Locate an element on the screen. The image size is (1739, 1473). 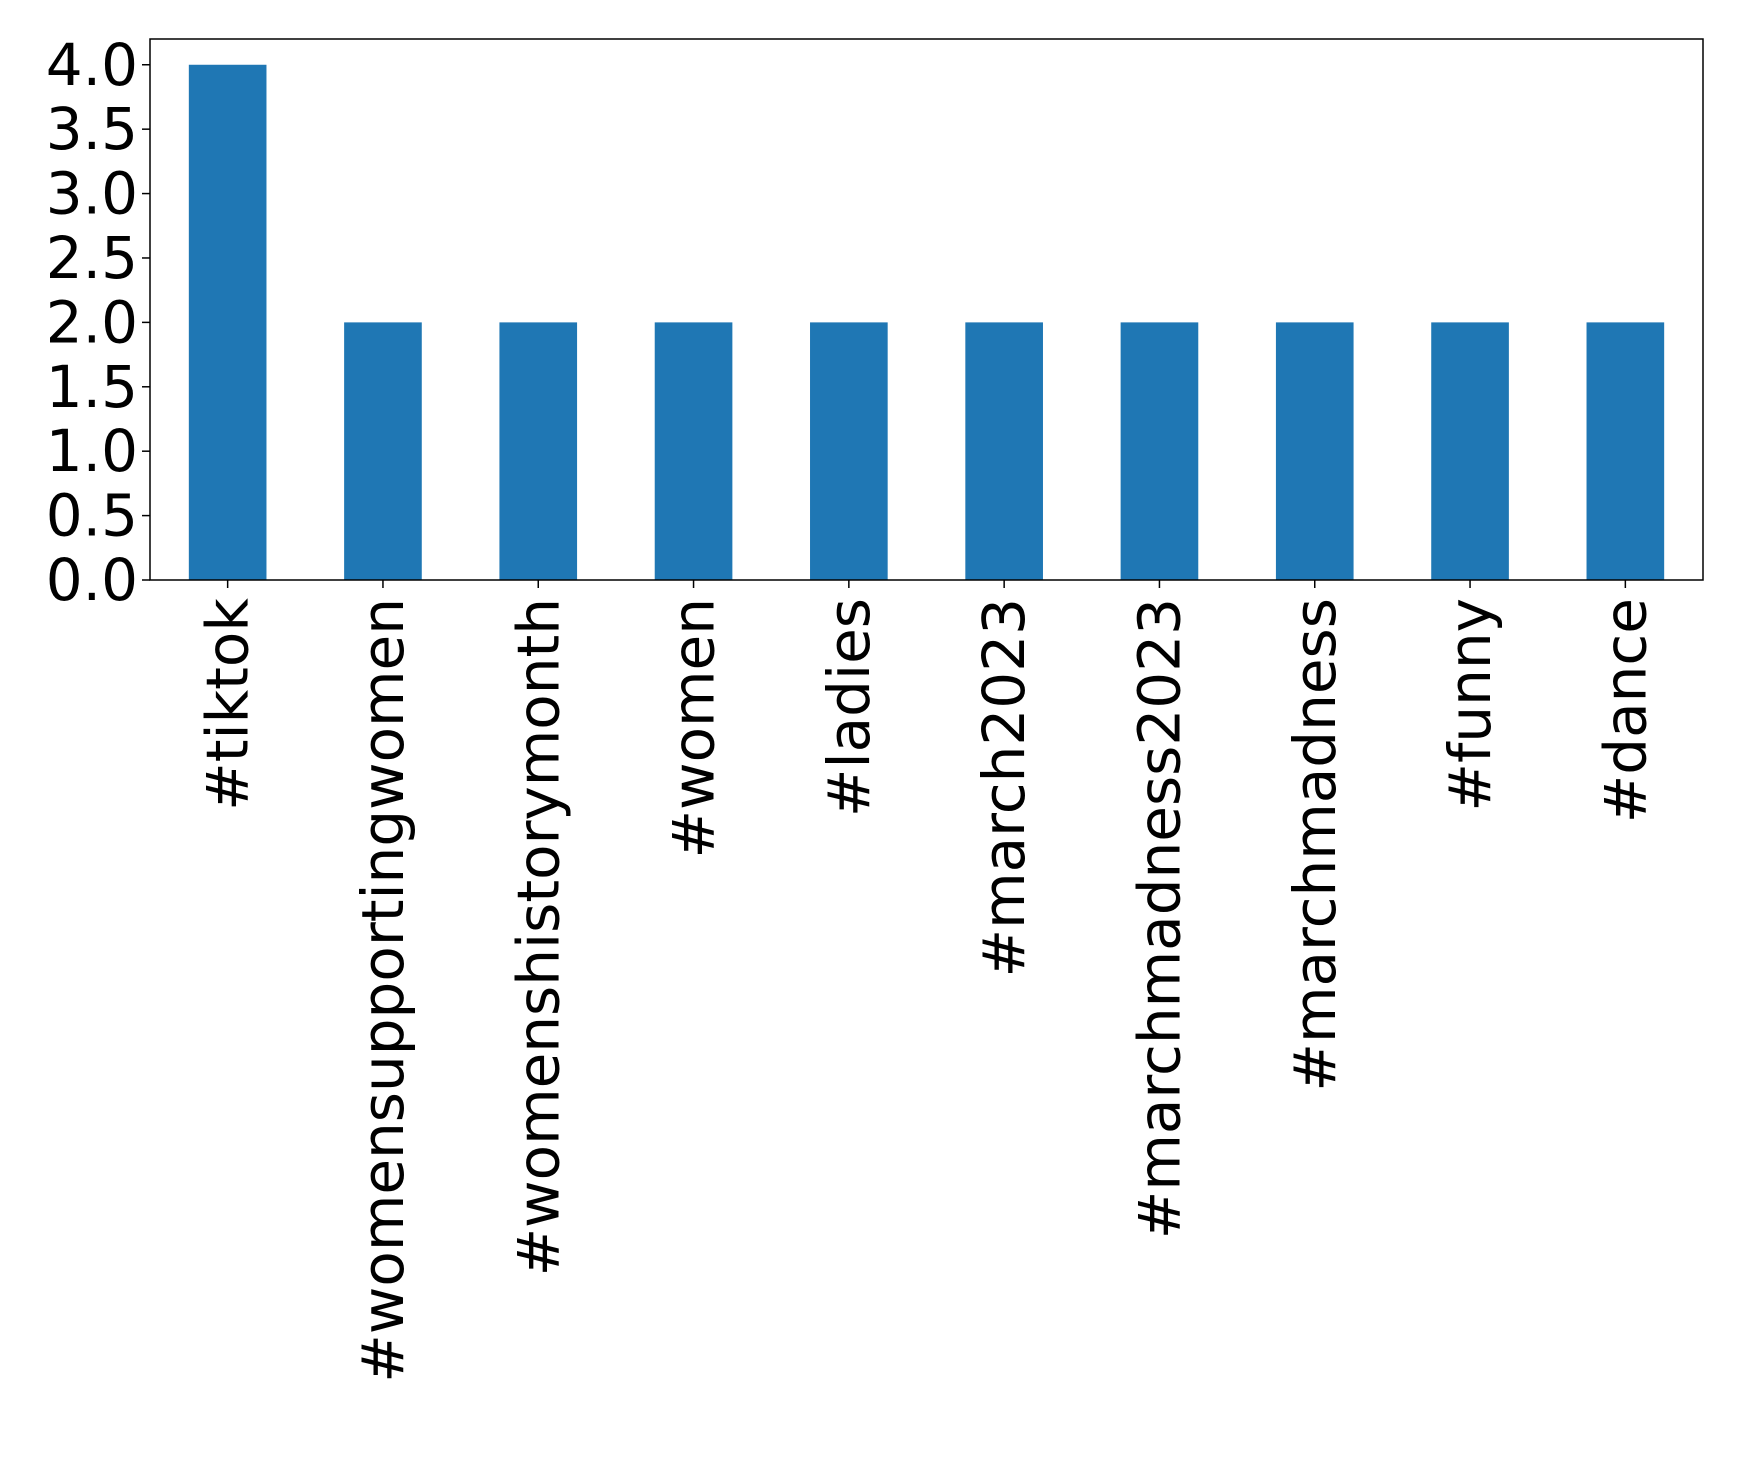
y-tick-label: 2.5 is located at coordinates (92, 258).